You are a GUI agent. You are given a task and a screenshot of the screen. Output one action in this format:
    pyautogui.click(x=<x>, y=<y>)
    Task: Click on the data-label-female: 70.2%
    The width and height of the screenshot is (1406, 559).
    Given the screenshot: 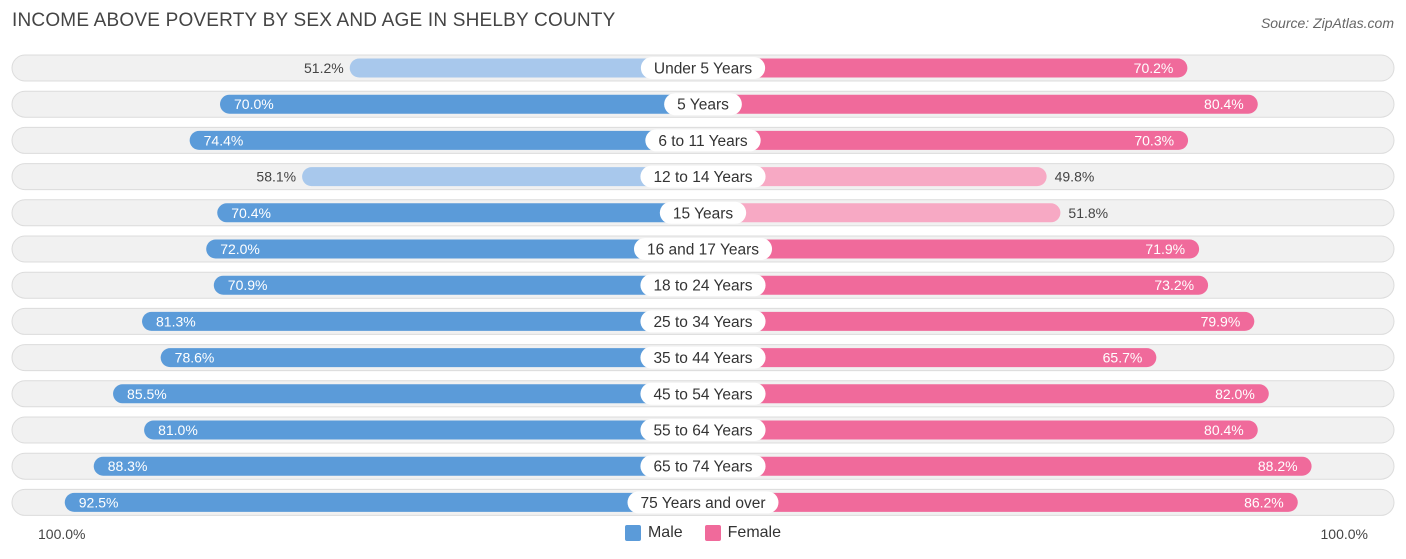 What is the action you would take?
    pyautogui.click(x=1154, y=68)
    